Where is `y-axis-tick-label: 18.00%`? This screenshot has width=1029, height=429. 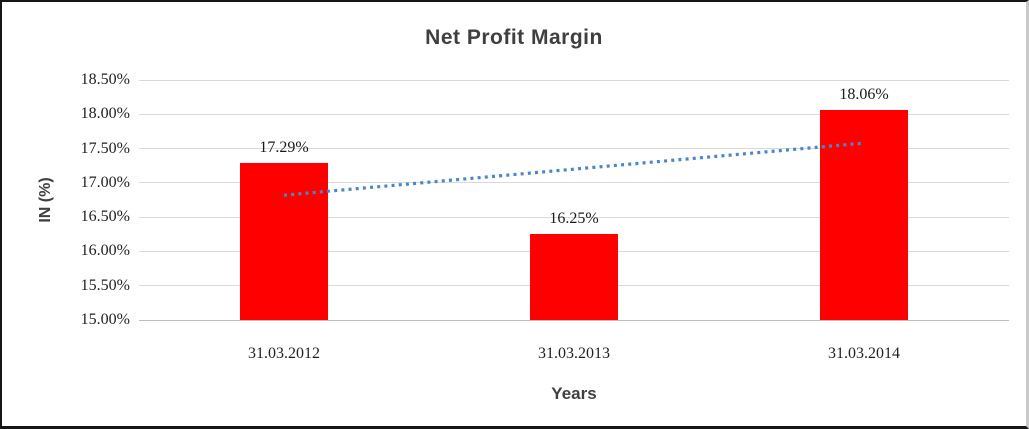 y-axis-tick-label: 18.00% is located at coordinates (105, 114).